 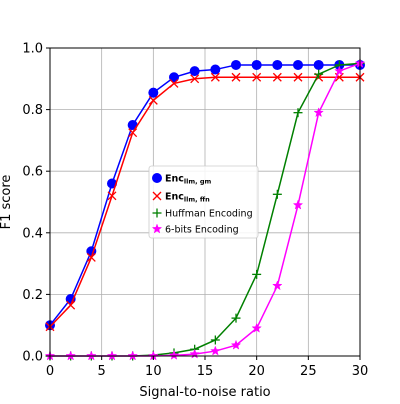 What do you see at coordinates (102, 371) in the screenshot?
I see `x-tick-label: 5` at bounding box center [102, 371].